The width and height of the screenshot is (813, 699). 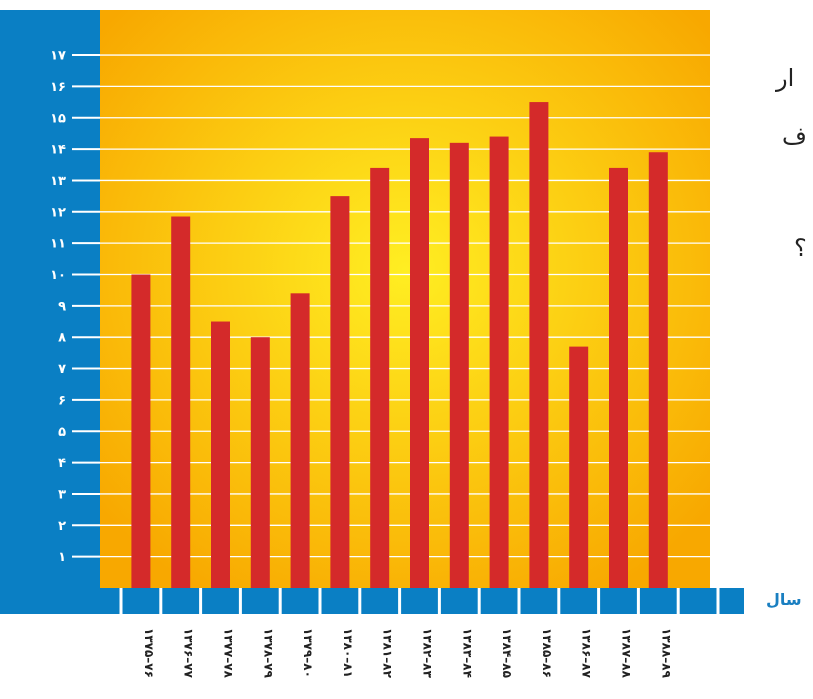 What do you see at coordinates (794, 136) in the screenshot?
I see `side-text-2: ف` at bounding box center [794, 136].